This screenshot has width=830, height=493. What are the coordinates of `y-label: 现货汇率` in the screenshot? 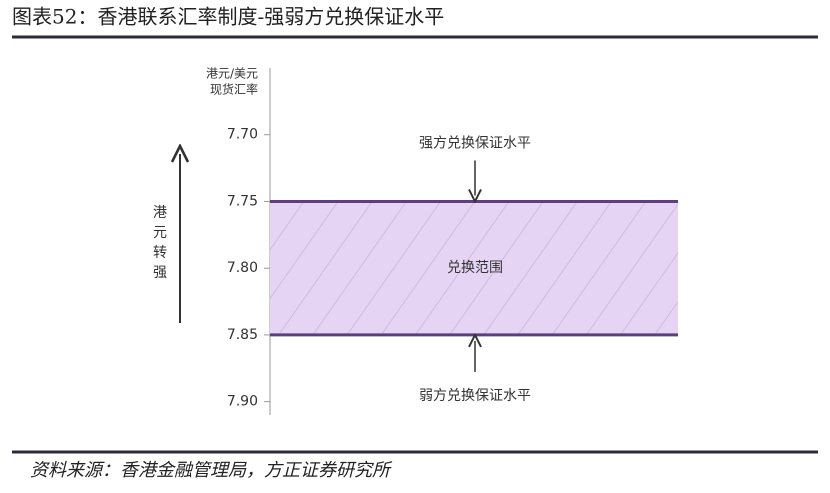 It's located at (234, 89).